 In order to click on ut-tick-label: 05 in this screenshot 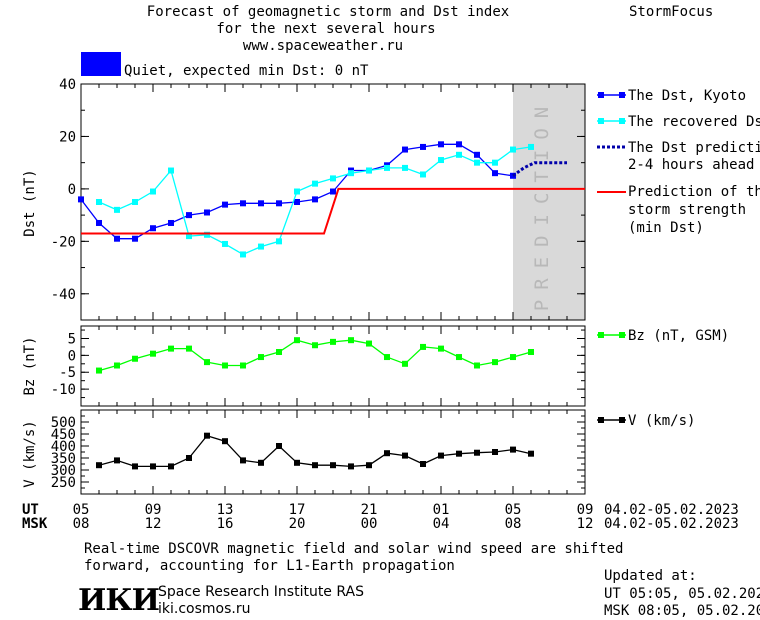, I will do `click(513, 510)`.